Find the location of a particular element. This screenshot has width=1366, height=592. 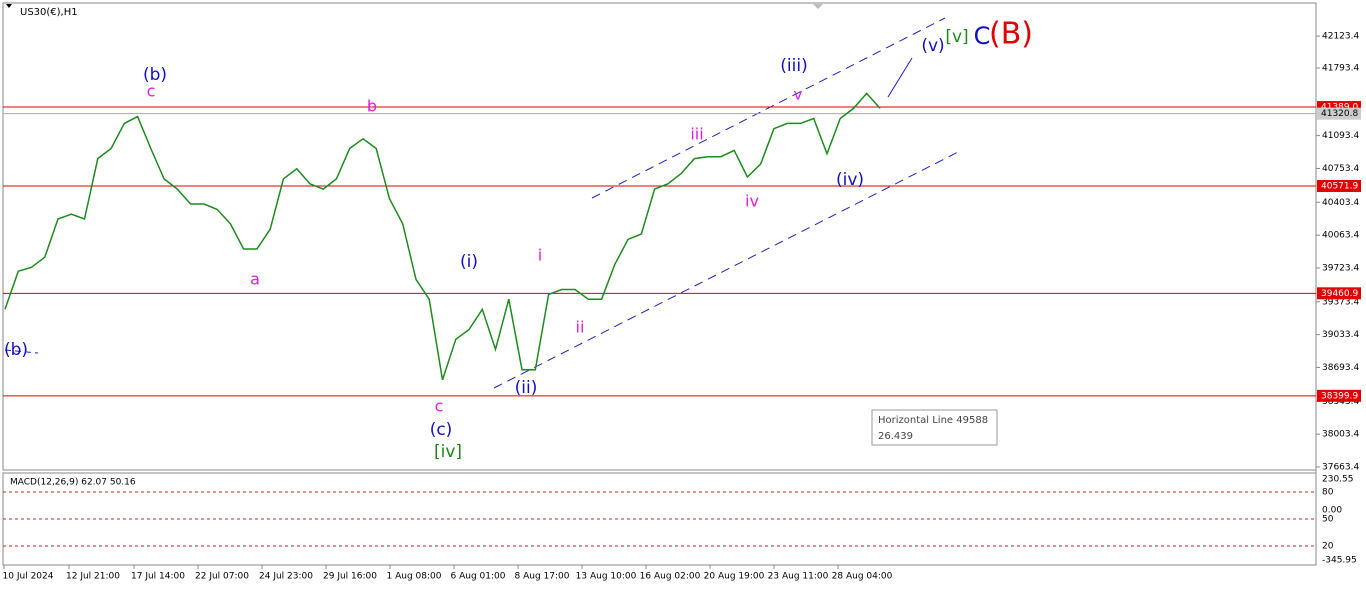

macd-levels is located at coordinates (659, 519).